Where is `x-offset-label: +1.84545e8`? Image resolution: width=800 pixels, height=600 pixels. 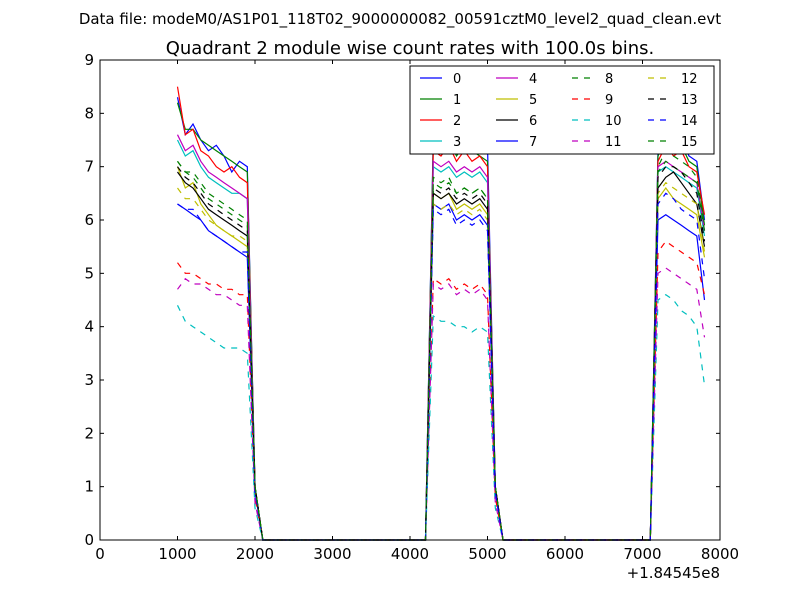 x-offset-label: +1.84545e8 is located at coordinates (673, 573).